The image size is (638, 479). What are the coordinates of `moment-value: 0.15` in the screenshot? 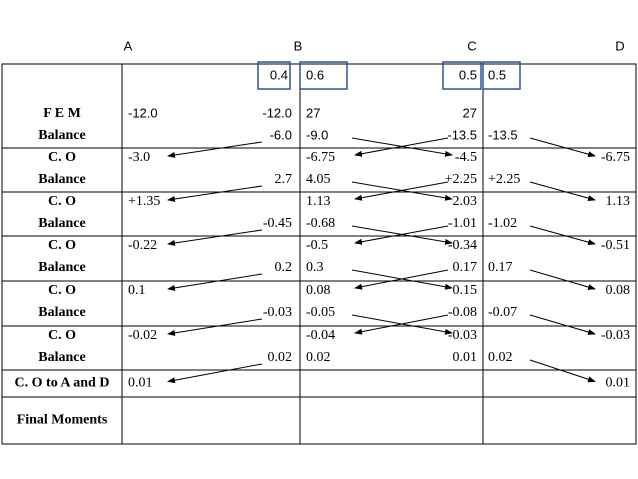 It's located at (465, 290).